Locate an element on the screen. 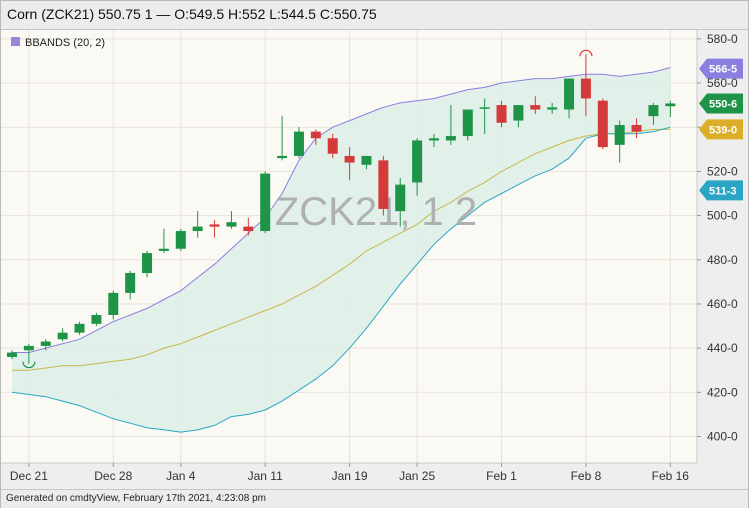 Image resolution: width=749 pixels, height=508 pixels. x-tick-label: Jan 19 is located at coordinates (350, 476).